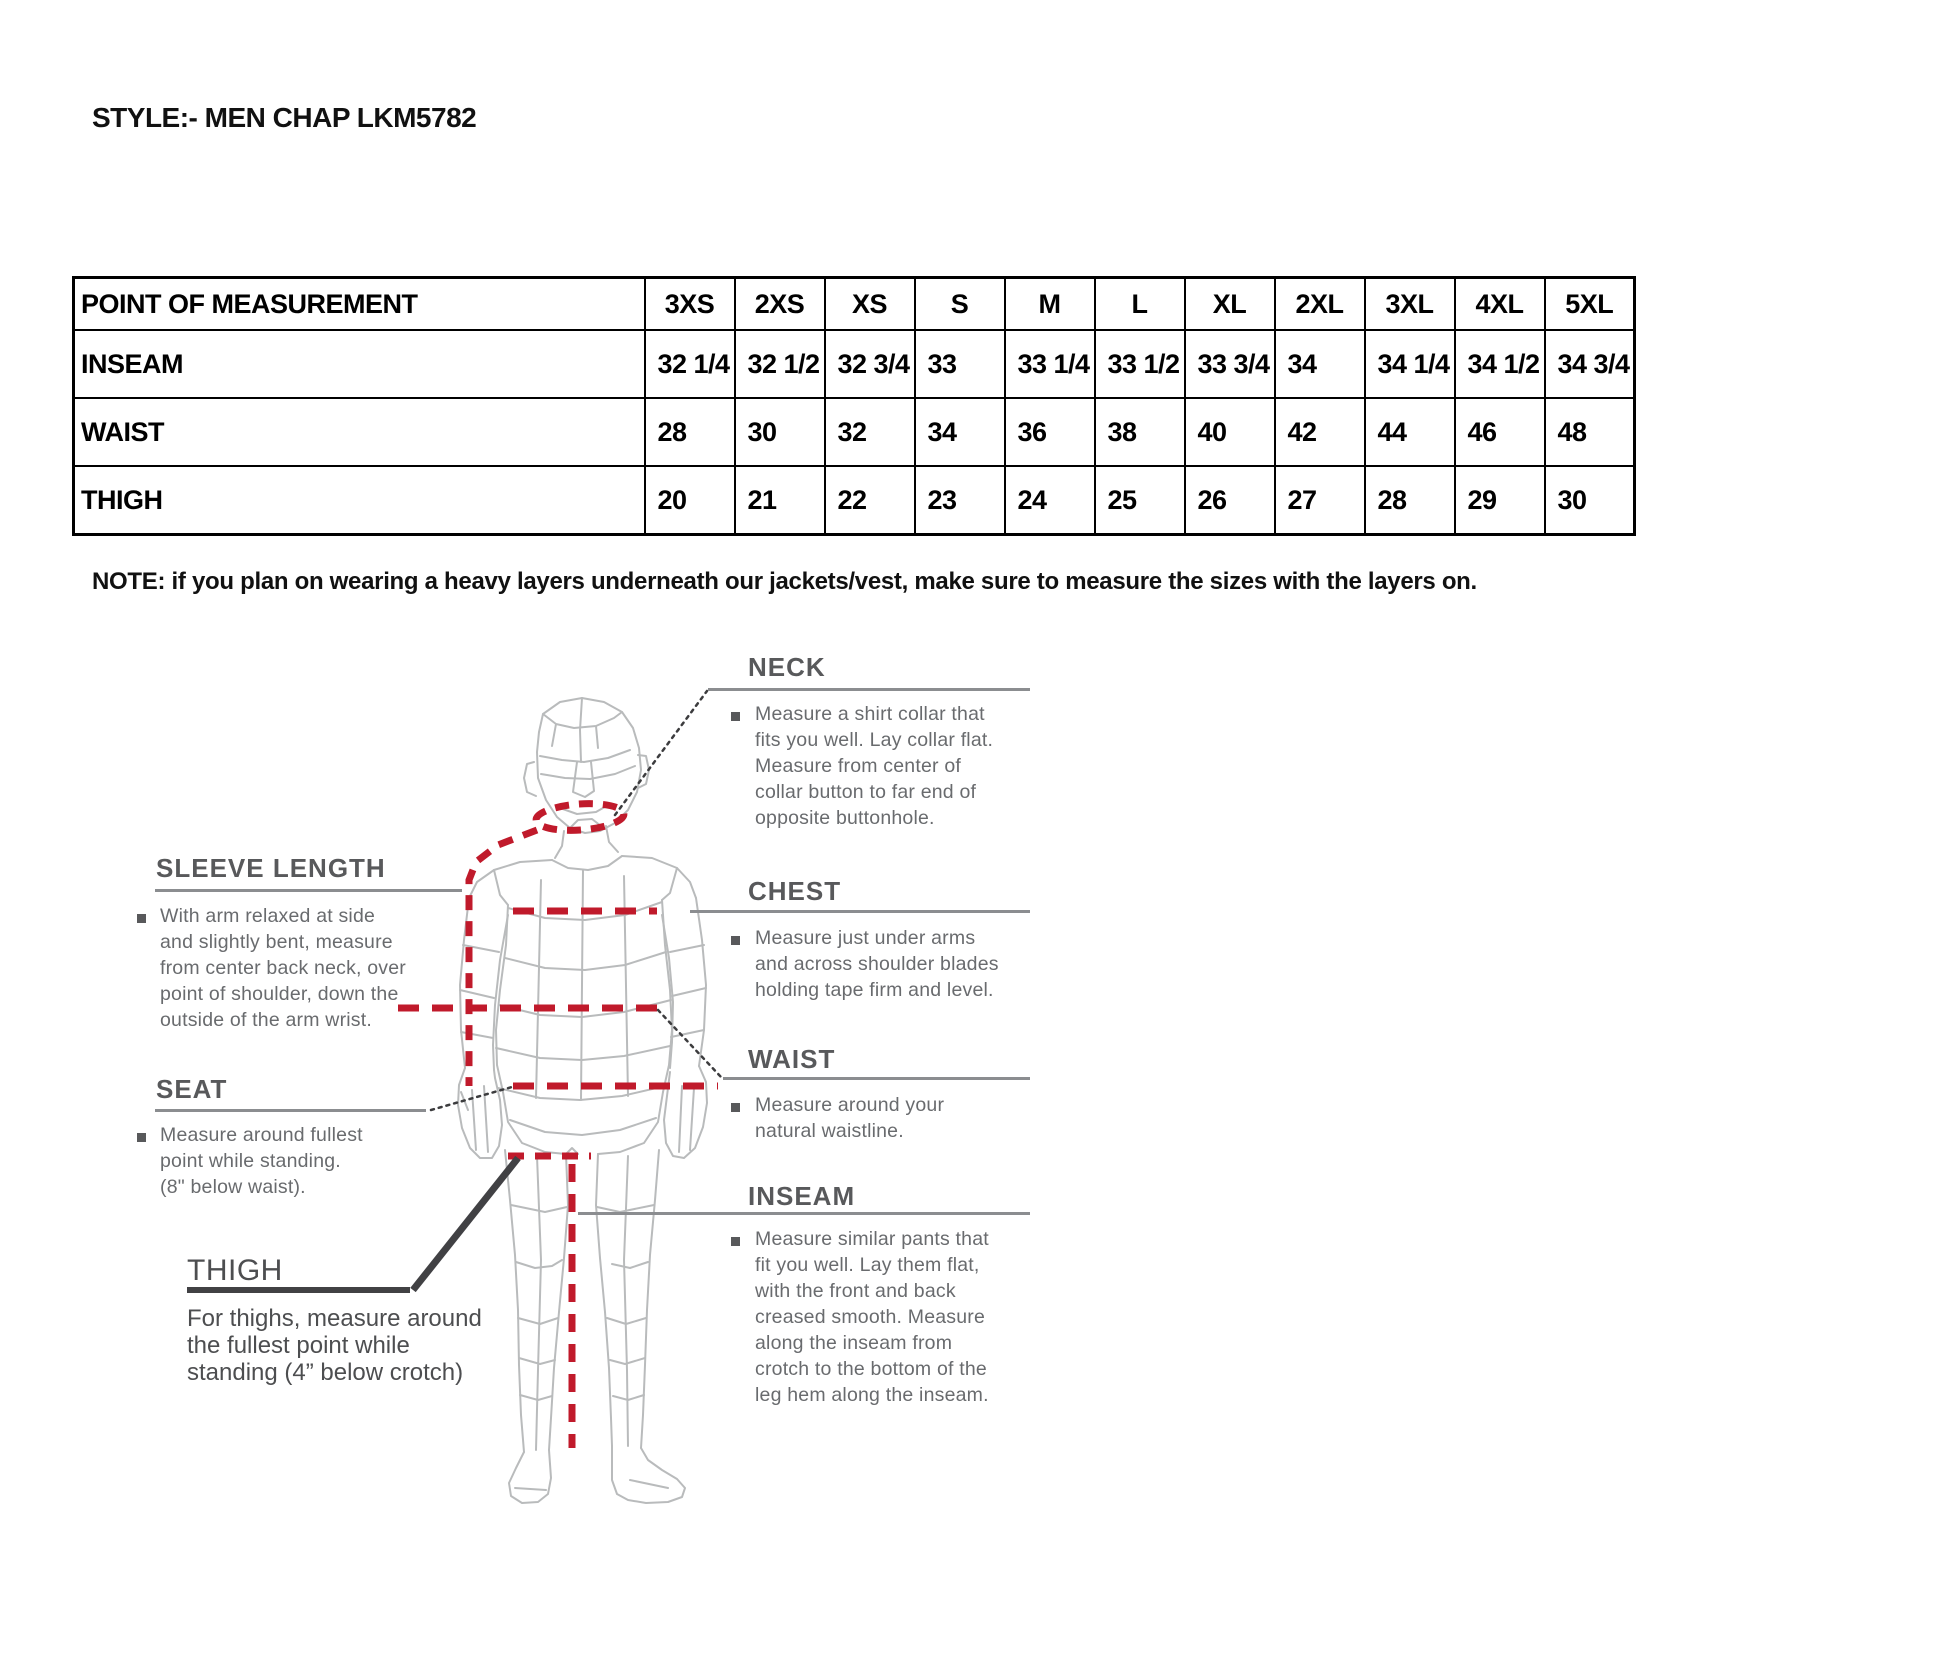 The width and height of the screenshot is (1946, 1666). I want to click on column-header-5xl: 5XL, so click(1589, 303).